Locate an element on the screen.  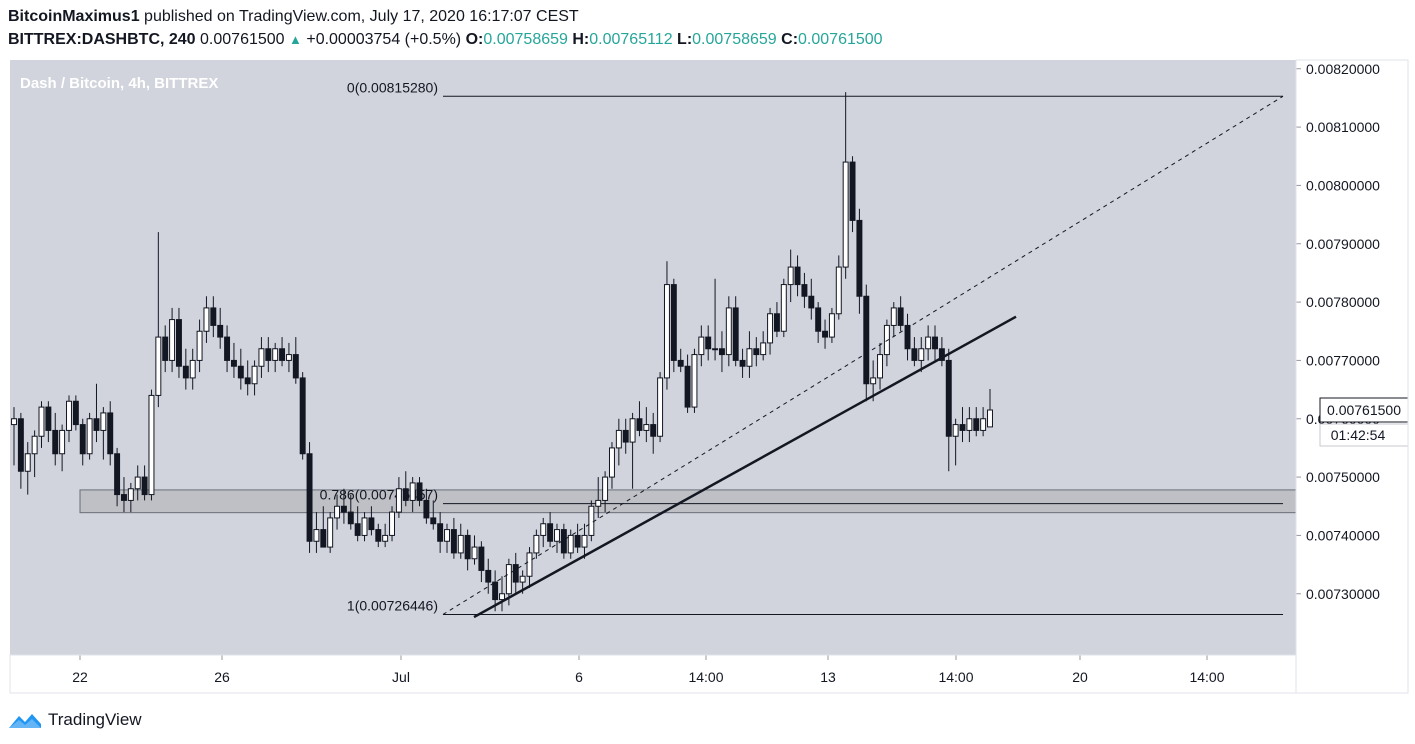
tradingview-brand: TradingView is located at coordinates (95, 719).